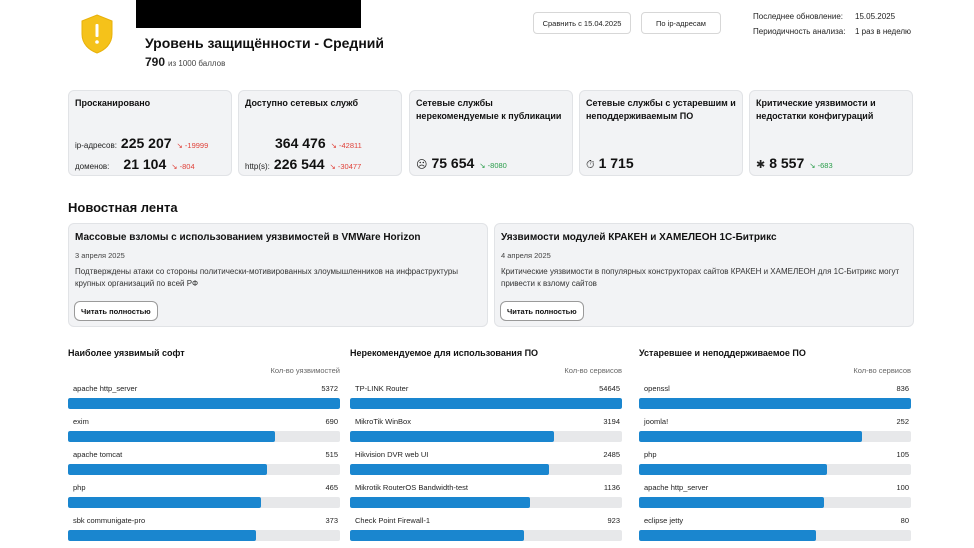 The height and width of the screenshot is (548, 974). I want to click on card-row-https: http(s): 226 544 ↘ -30477, so click(303, 164).